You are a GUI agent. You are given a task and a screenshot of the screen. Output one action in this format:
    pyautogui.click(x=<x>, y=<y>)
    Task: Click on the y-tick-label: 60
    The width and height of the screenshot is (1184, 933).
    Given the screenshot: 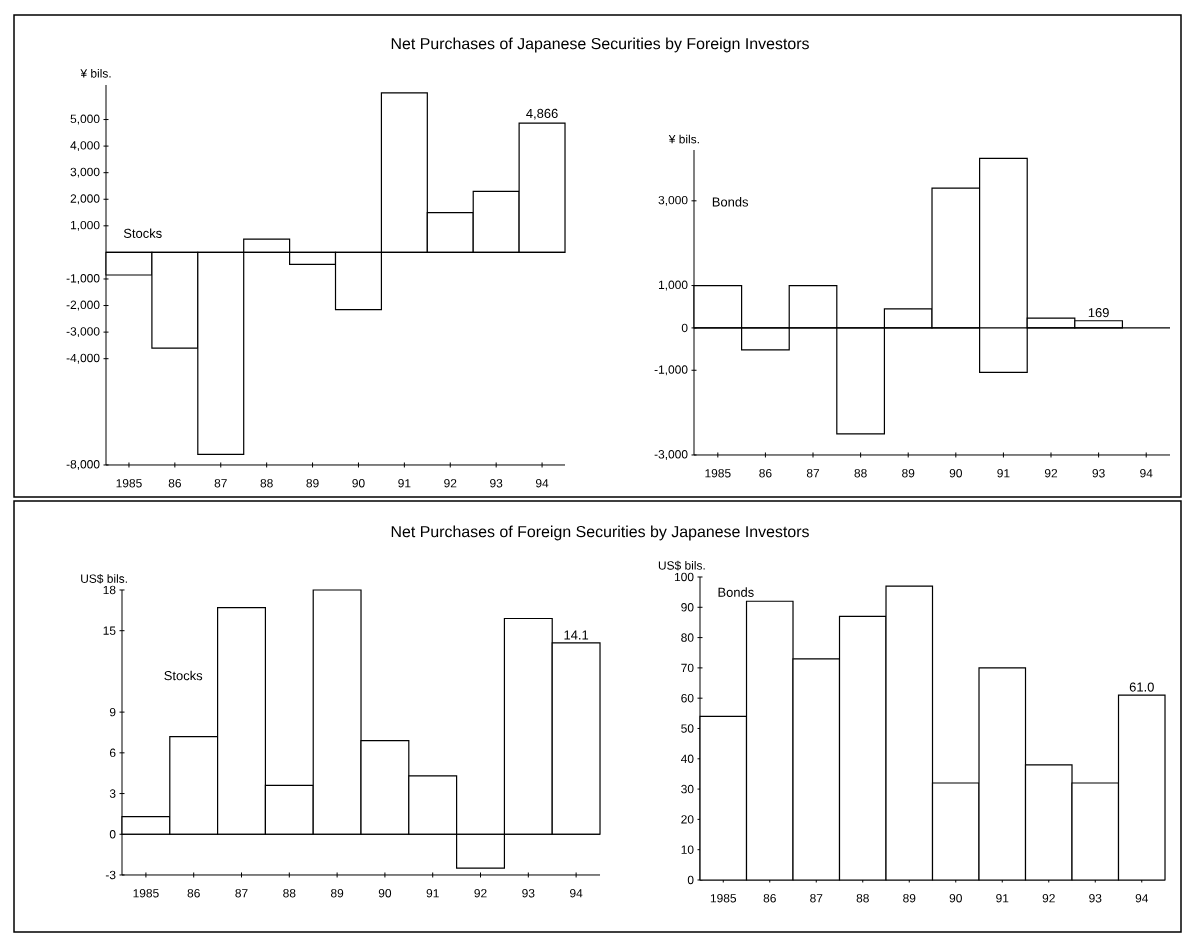 What is the action you would take?
    pyautogui.click(x=687, y=698)
    